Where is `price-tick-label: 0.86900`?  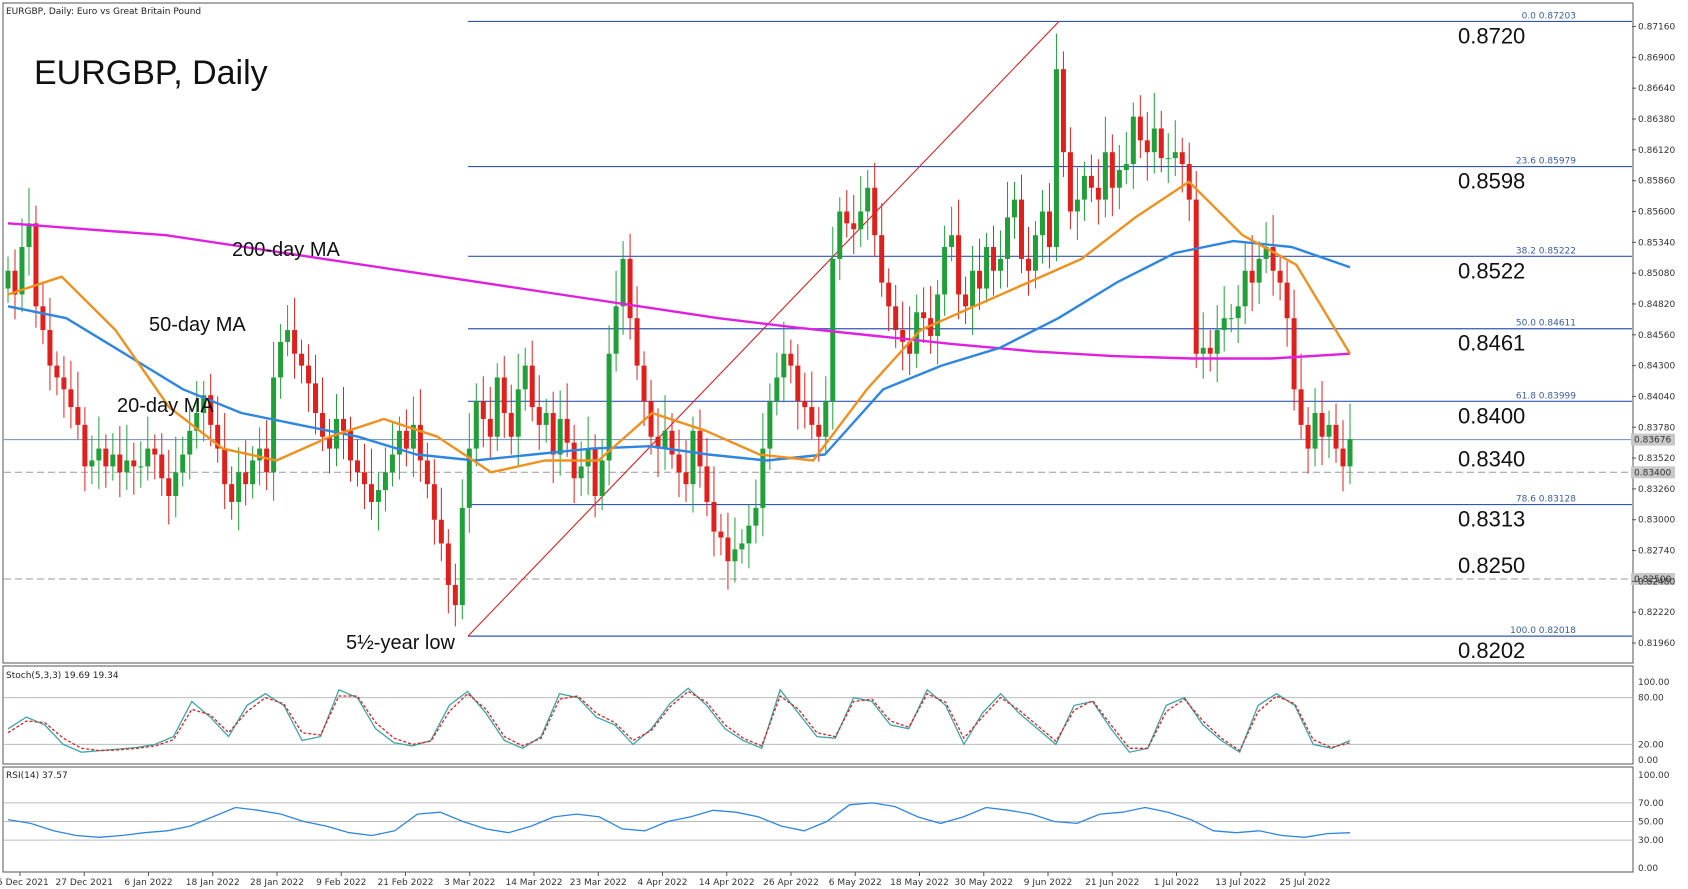 price-tick-label: 0.86900 is located at coordinates (1656, 58).